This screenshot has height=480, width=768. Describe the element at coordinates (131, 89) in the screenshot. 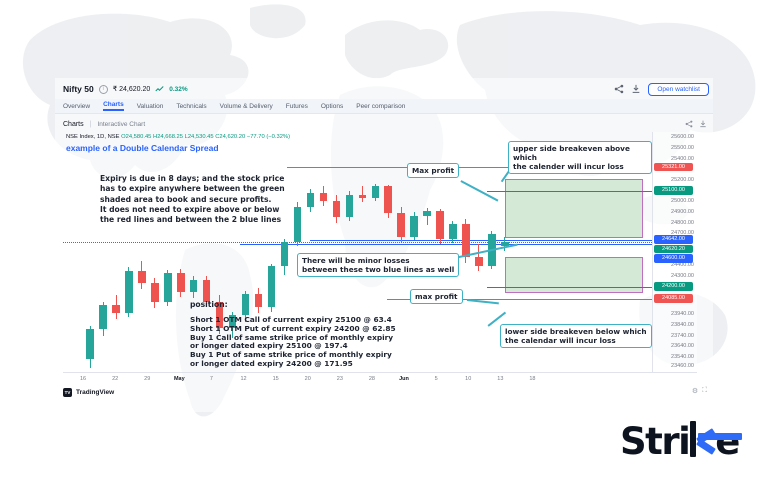

I see `symbol-price: ₹ 24,620.20` at that location.